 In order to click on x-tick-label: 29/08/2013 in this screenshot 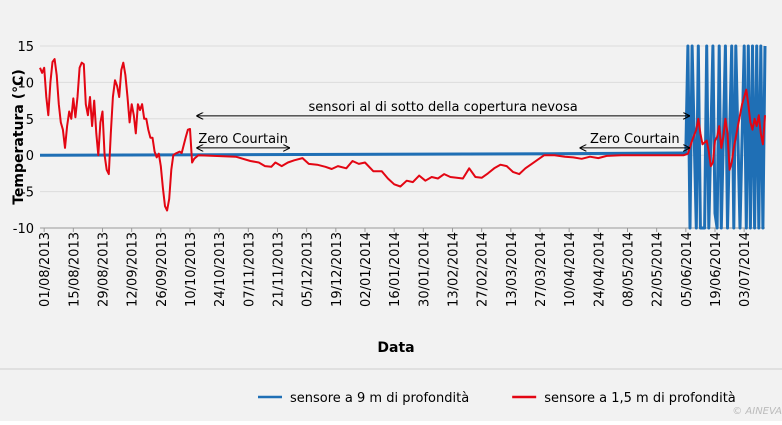, I will do `click(104, 269)`.